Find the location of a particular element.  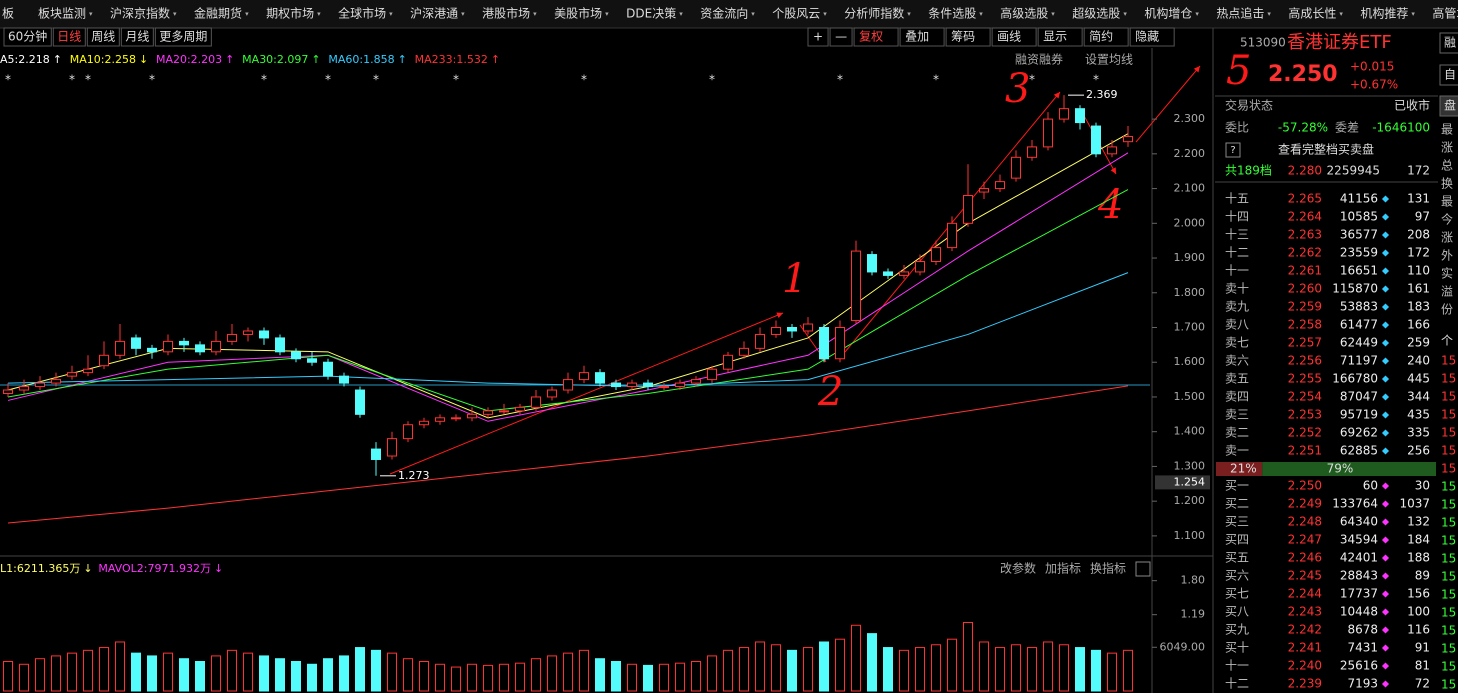

book-cell: 110 is located at coordinates (1418, 271).